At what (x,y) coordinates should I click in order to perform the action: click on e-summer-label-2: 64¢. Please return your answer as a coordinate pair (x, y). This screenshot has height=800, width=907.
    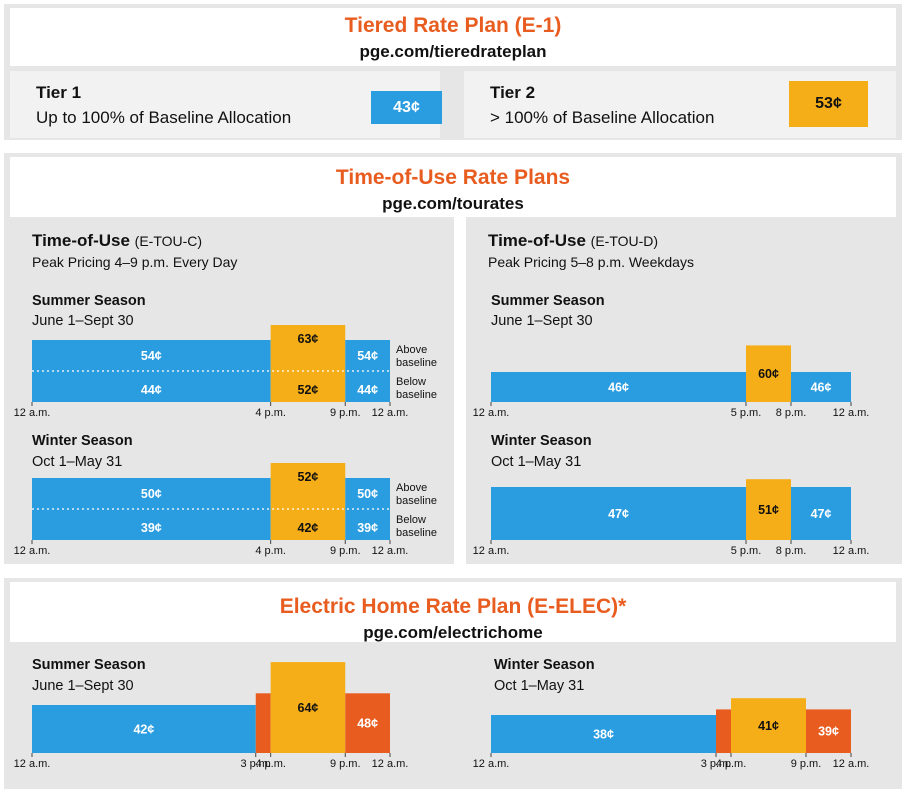
    Looking at the image, I should click on (308, 708).